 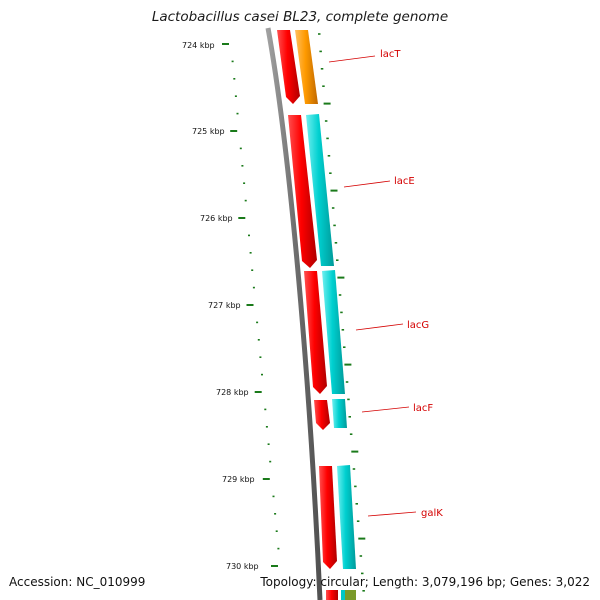 I want to click on gene-label-galK: galK, so click(x=432, y=513).